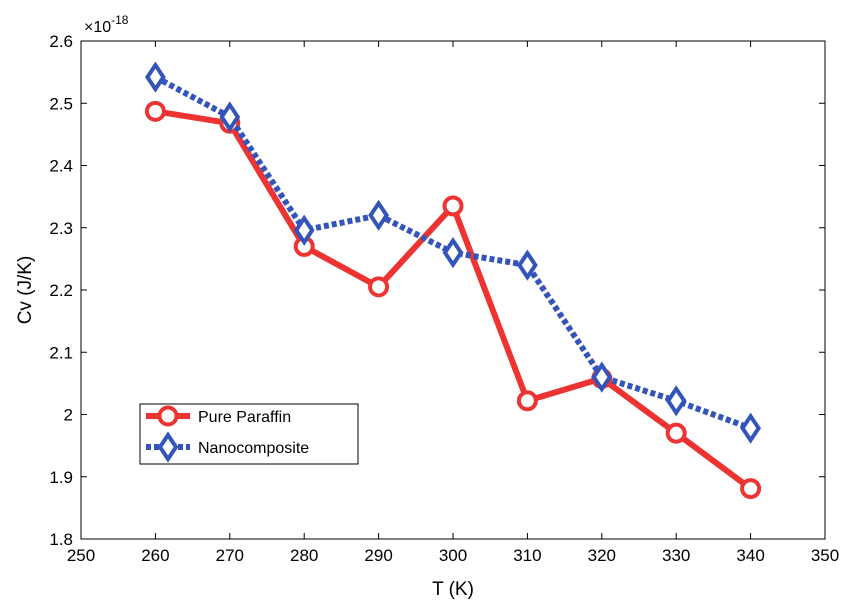  I want to click on y-exponent-label: ×10⁻¹⁸, so click(106, 24).